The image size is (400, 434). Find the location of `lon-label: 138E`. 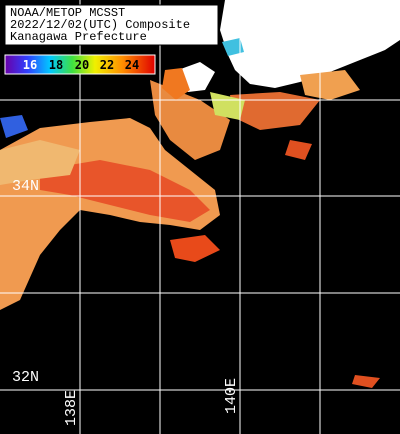

lon-label: 138E is located at coordinates (71, 408).